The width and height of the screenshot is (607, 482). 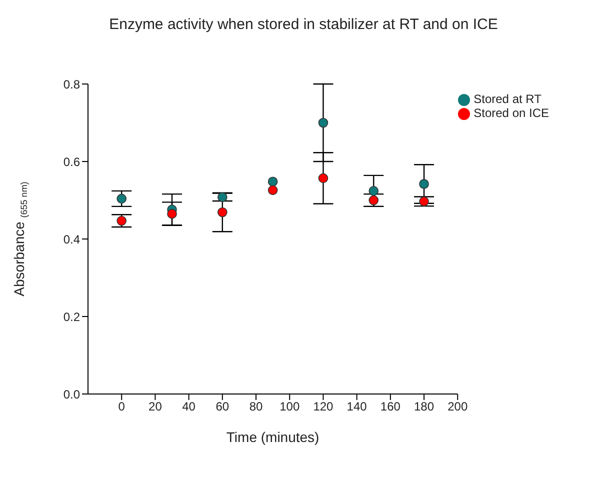 What do you see at coordinates (323, 407) in the screenshot?
I see `x-tick-label: 120` at bounding box center [323, 407].